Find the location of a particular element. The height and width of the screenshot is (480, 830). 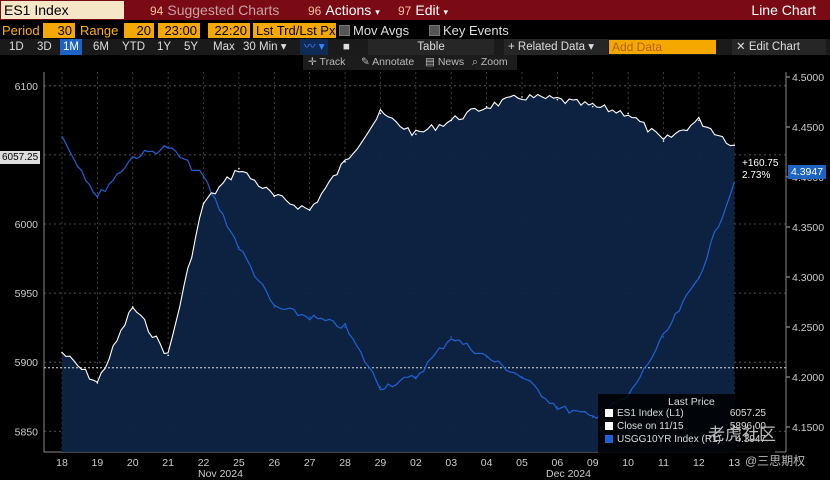

add-data-input: Add Data is located at coordinates (662, 47).